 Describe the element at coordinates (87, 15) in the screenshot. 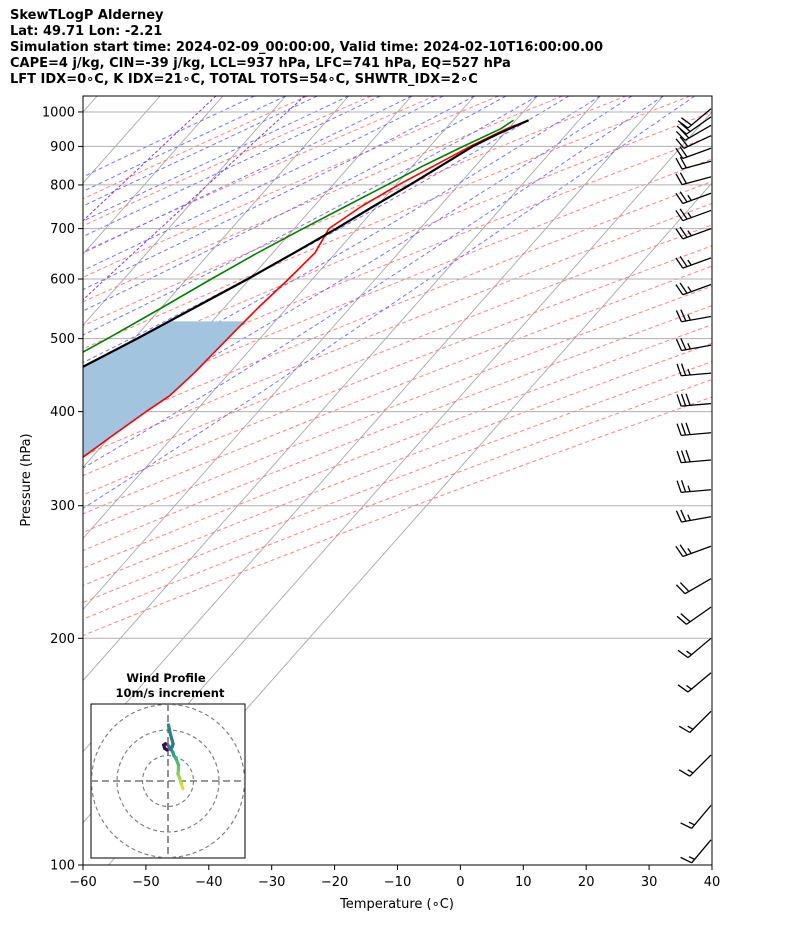

I see `chart-title: SkewTLogP Alderney` at that location.